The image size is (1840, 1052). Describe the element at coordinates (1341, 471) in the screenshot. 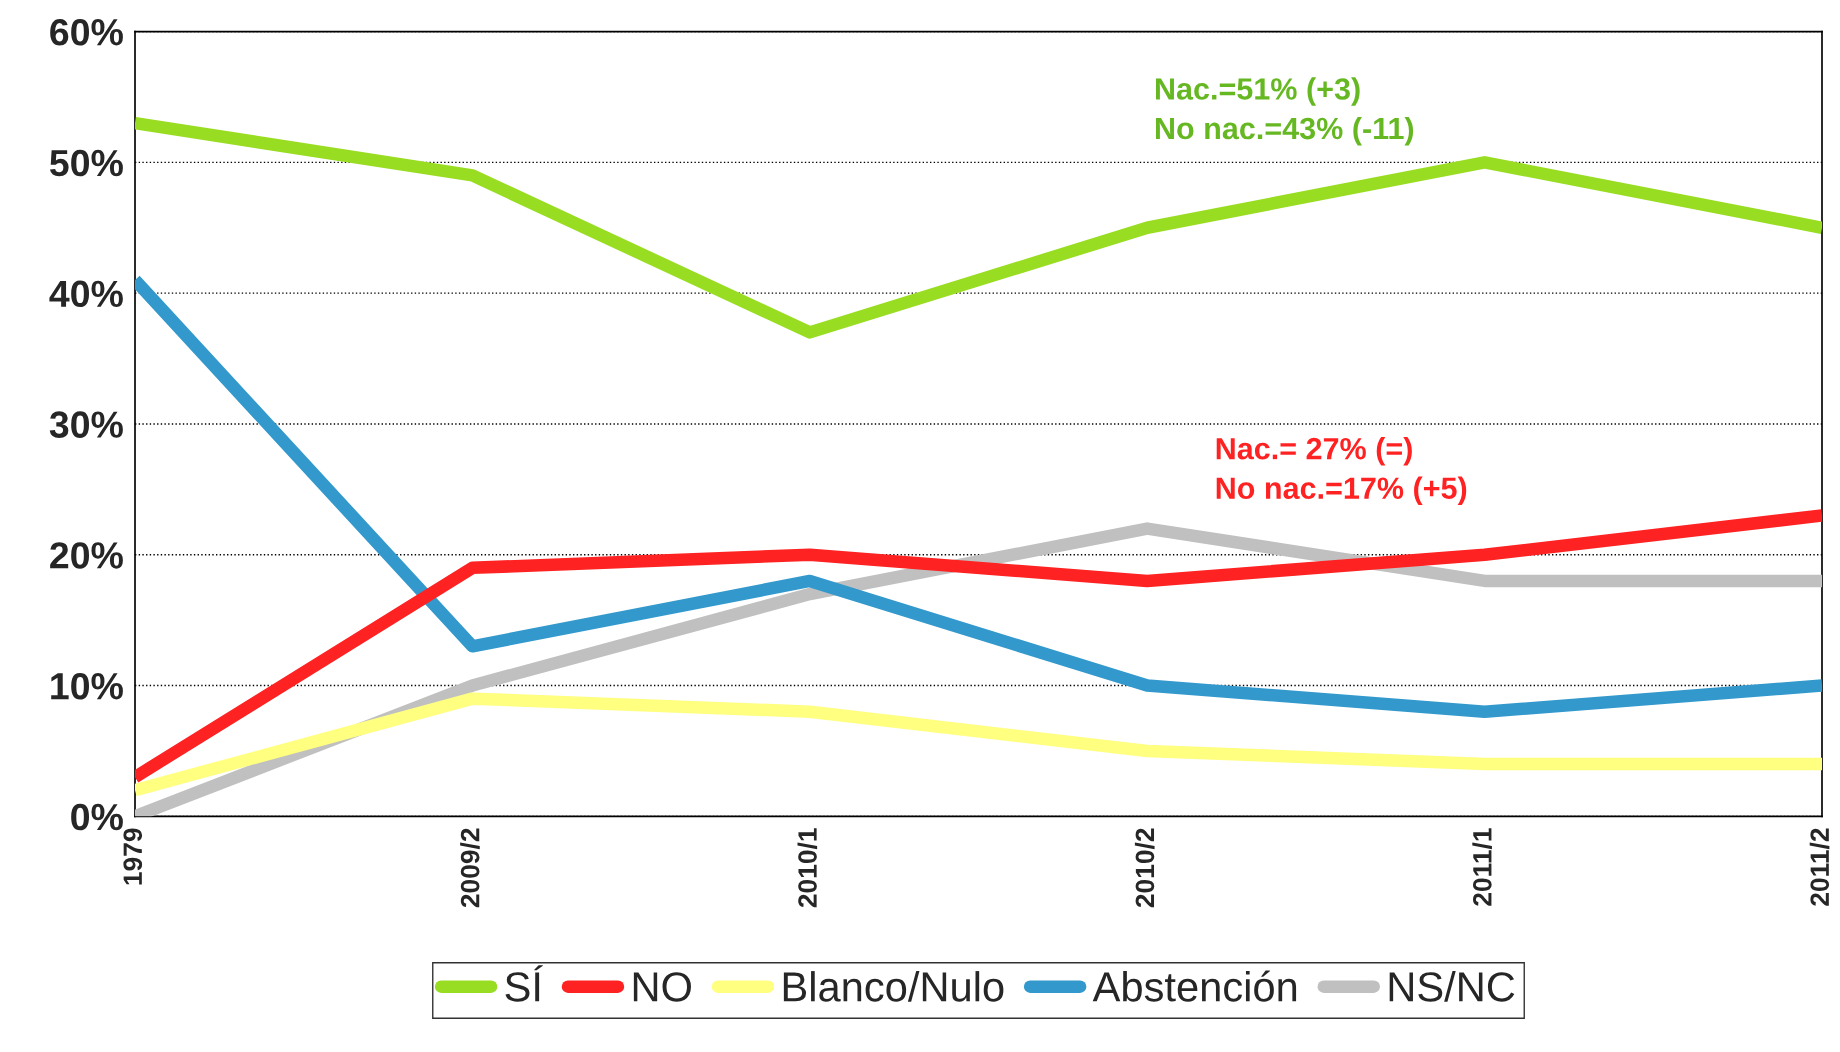

I see `annotation: Nac.= 27% (=) No nac.=17% (+5)` at that location.